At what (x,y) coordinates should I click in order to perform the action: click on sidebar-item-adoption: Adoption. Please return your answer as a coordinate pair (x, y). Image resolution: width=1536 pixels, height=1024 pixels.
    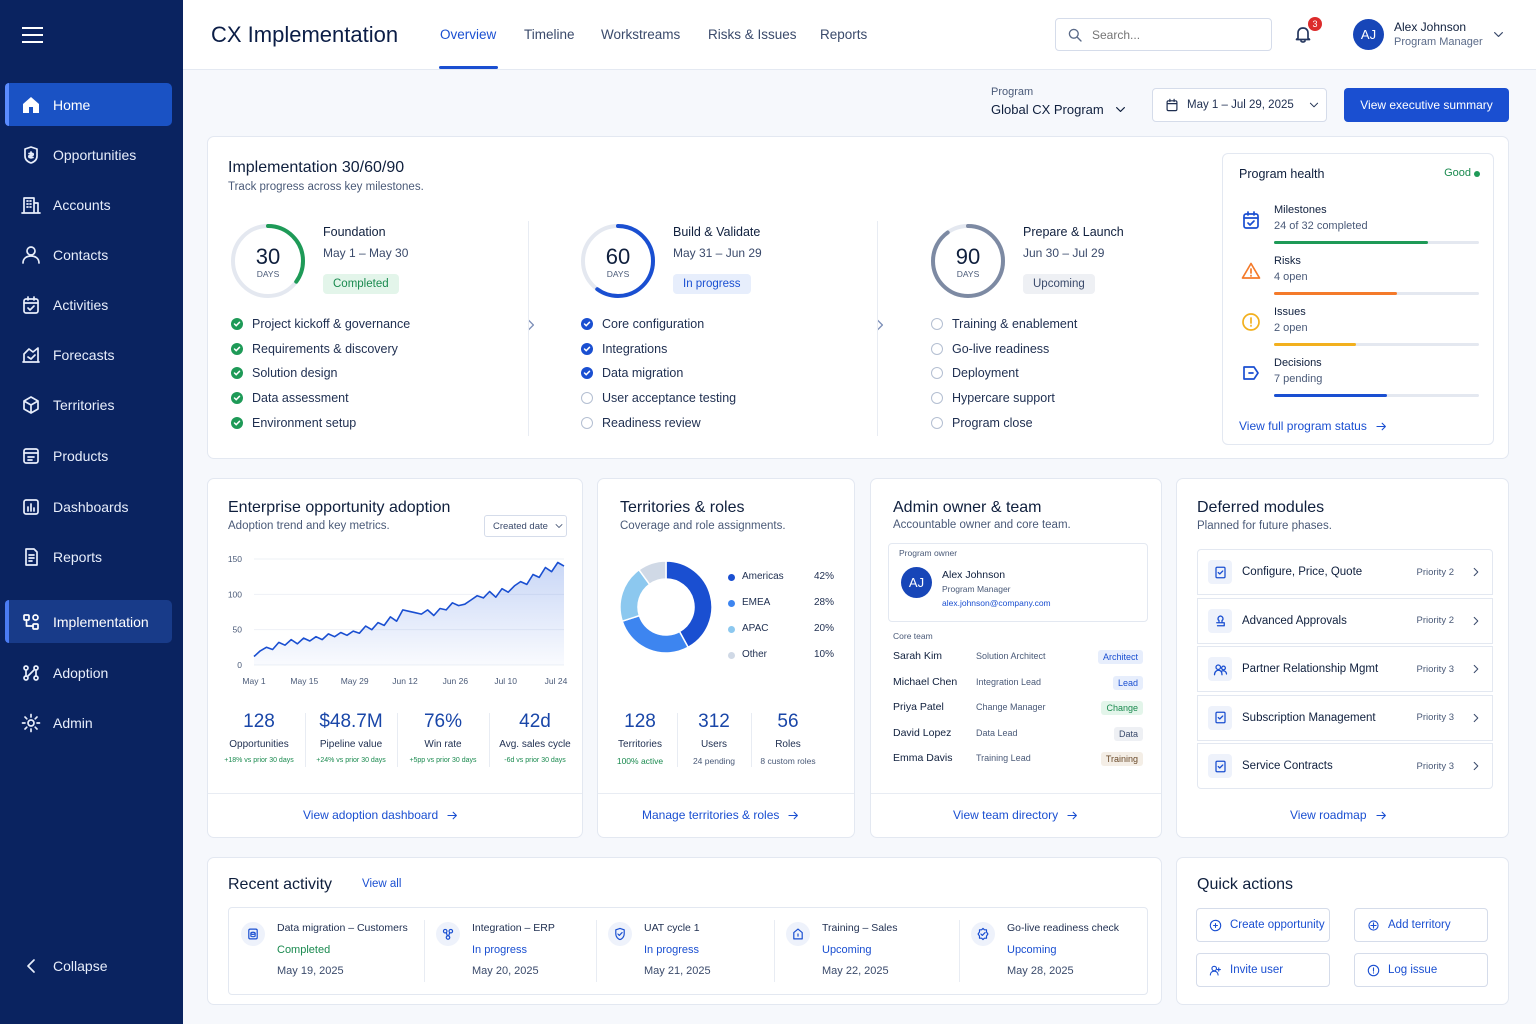
    Looking at the image, I should click on (88, 672).